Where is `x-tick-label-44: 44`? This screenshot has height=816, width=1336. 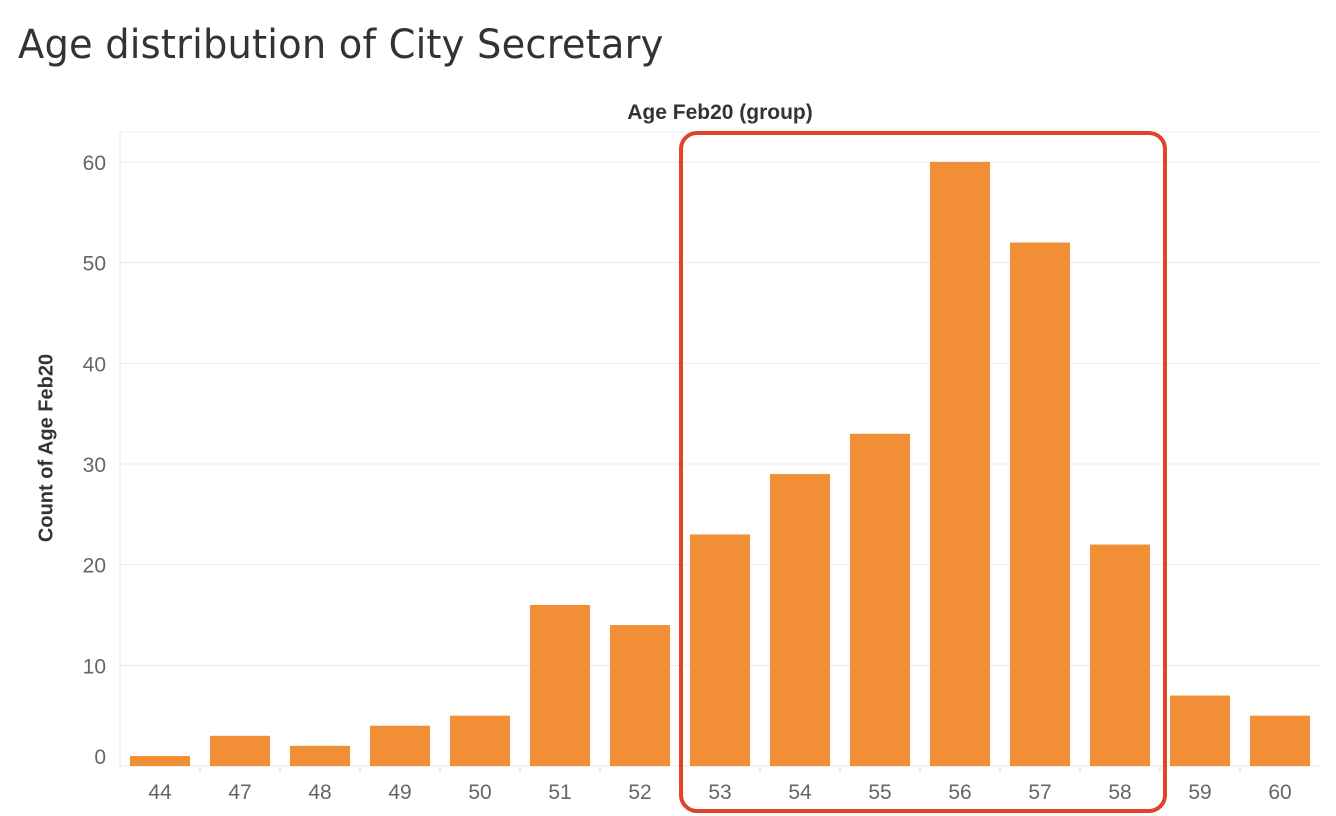
x-tick-label-44: 44 is located at coordinates (160, 792).